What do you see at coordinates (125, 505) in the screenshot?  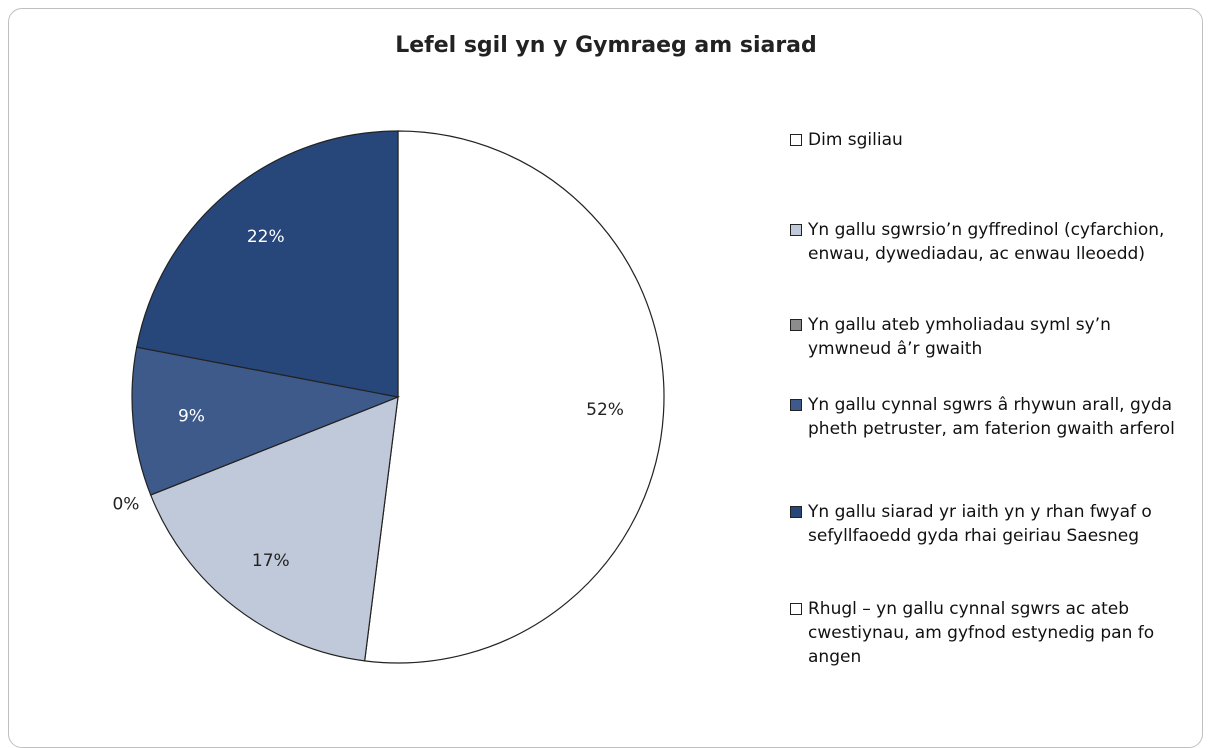 I see `data-label: 0%` at bounding box center [125, 505].